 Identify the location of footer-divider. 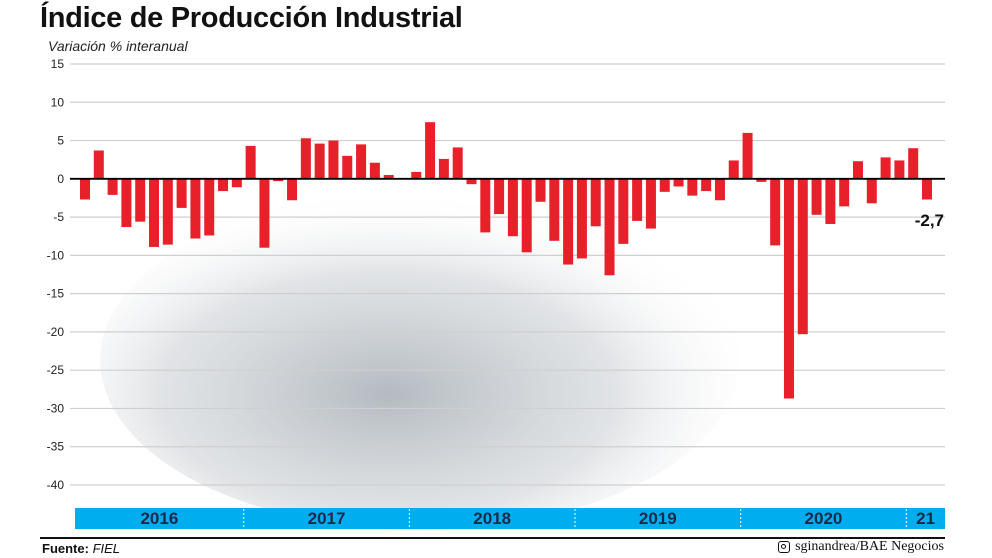
(492, 538).